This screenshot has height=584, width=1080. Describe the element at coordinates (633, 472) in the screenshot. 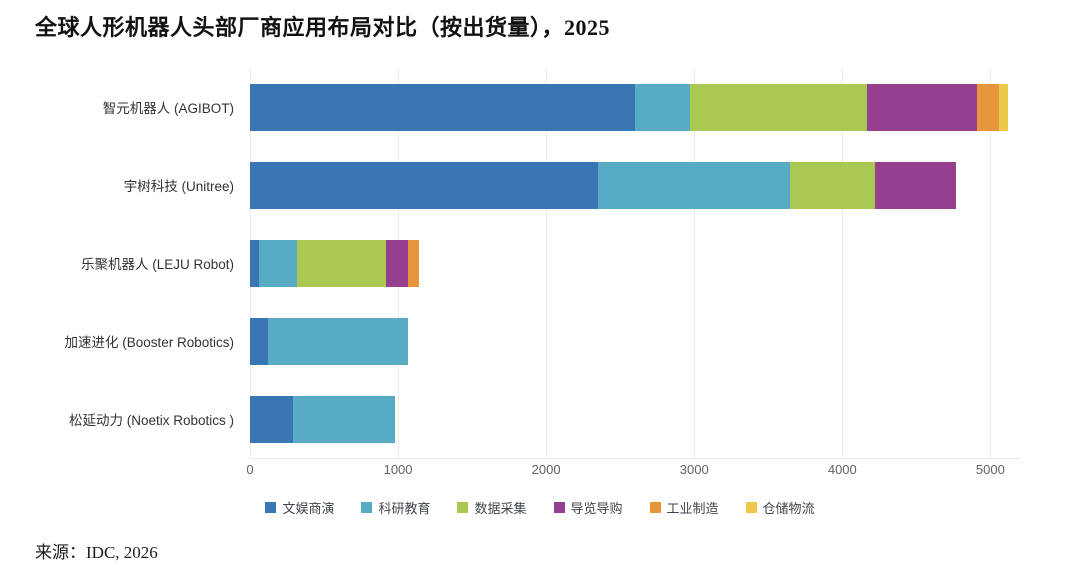

I see `x-axis: 0 1000 2000 3000 4000 5000` at that location.